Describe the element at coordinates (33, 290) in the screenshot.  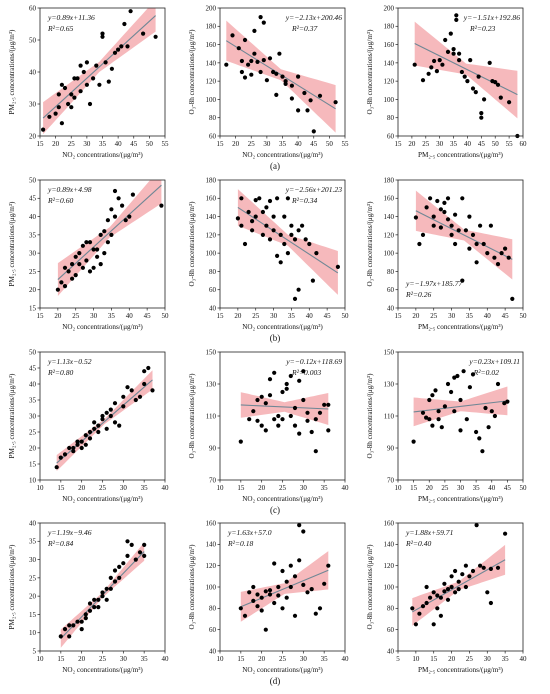
I see `y-tick-label: 20` at that location.